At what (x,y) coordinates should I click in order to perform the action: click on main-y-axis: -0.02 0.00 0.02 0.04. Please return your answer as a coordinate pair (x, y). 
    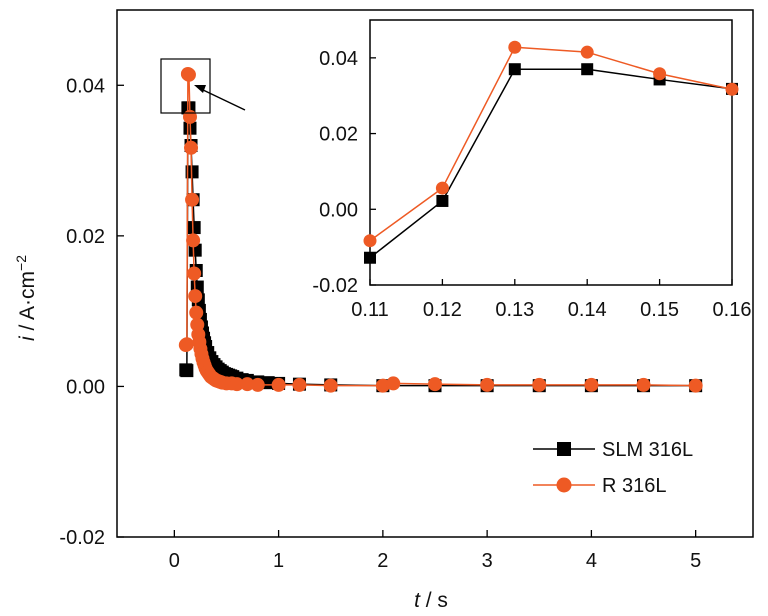
    Looking at the image, I should click on (91, 312).